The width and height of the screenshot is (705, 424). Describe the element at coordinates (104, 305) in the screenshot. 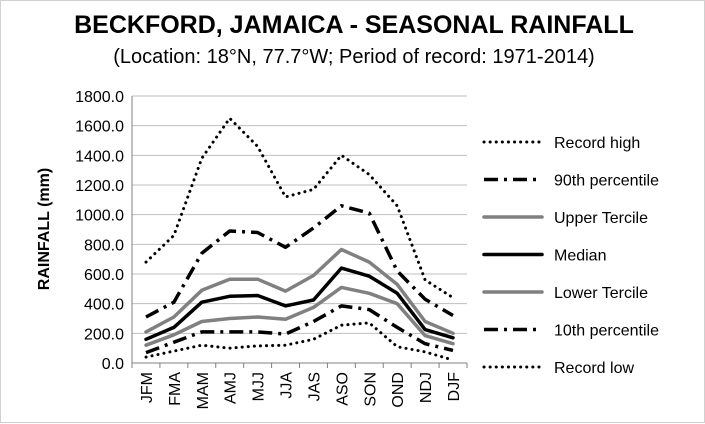

I see `y-tick-label: 400.0` at that location.